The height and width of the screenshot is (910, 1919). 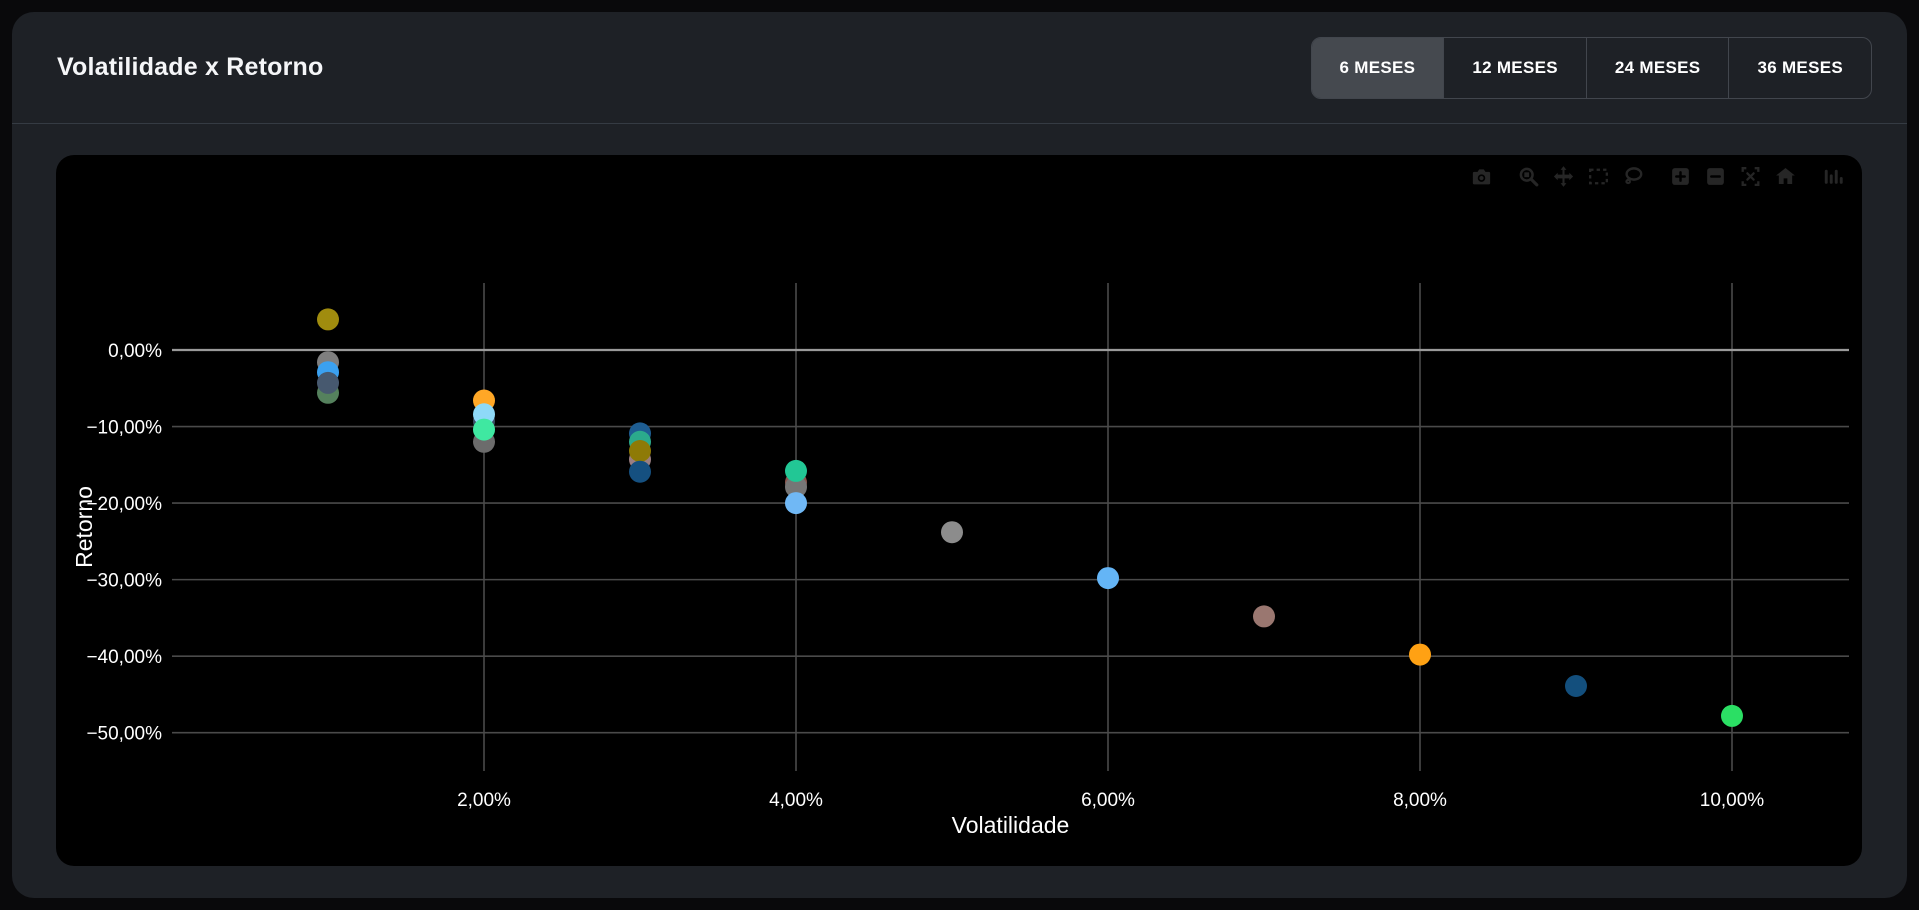 What do you see at coordinates (959, 123) in the screenshot?
I see `header-divider` at bounding box center [959, 123].